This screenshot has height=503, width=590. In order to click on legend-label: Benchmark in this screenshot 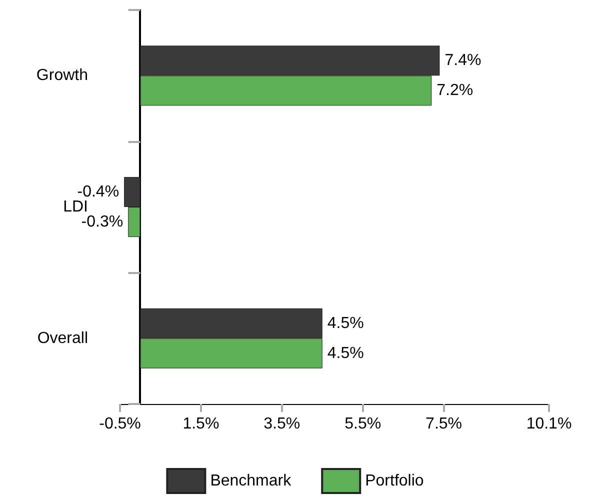, I will do `click(251, 481)`.